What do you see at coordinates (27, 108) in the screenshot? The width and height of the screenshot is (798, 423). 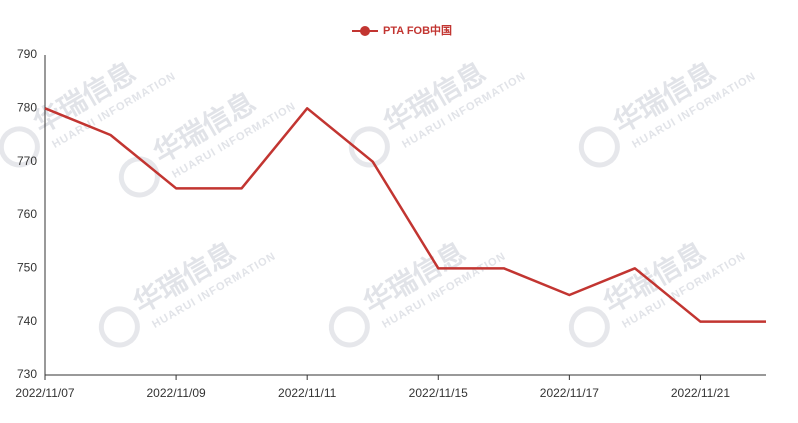 I see `y-tick-label: 780` at bounding box center [27, 108].